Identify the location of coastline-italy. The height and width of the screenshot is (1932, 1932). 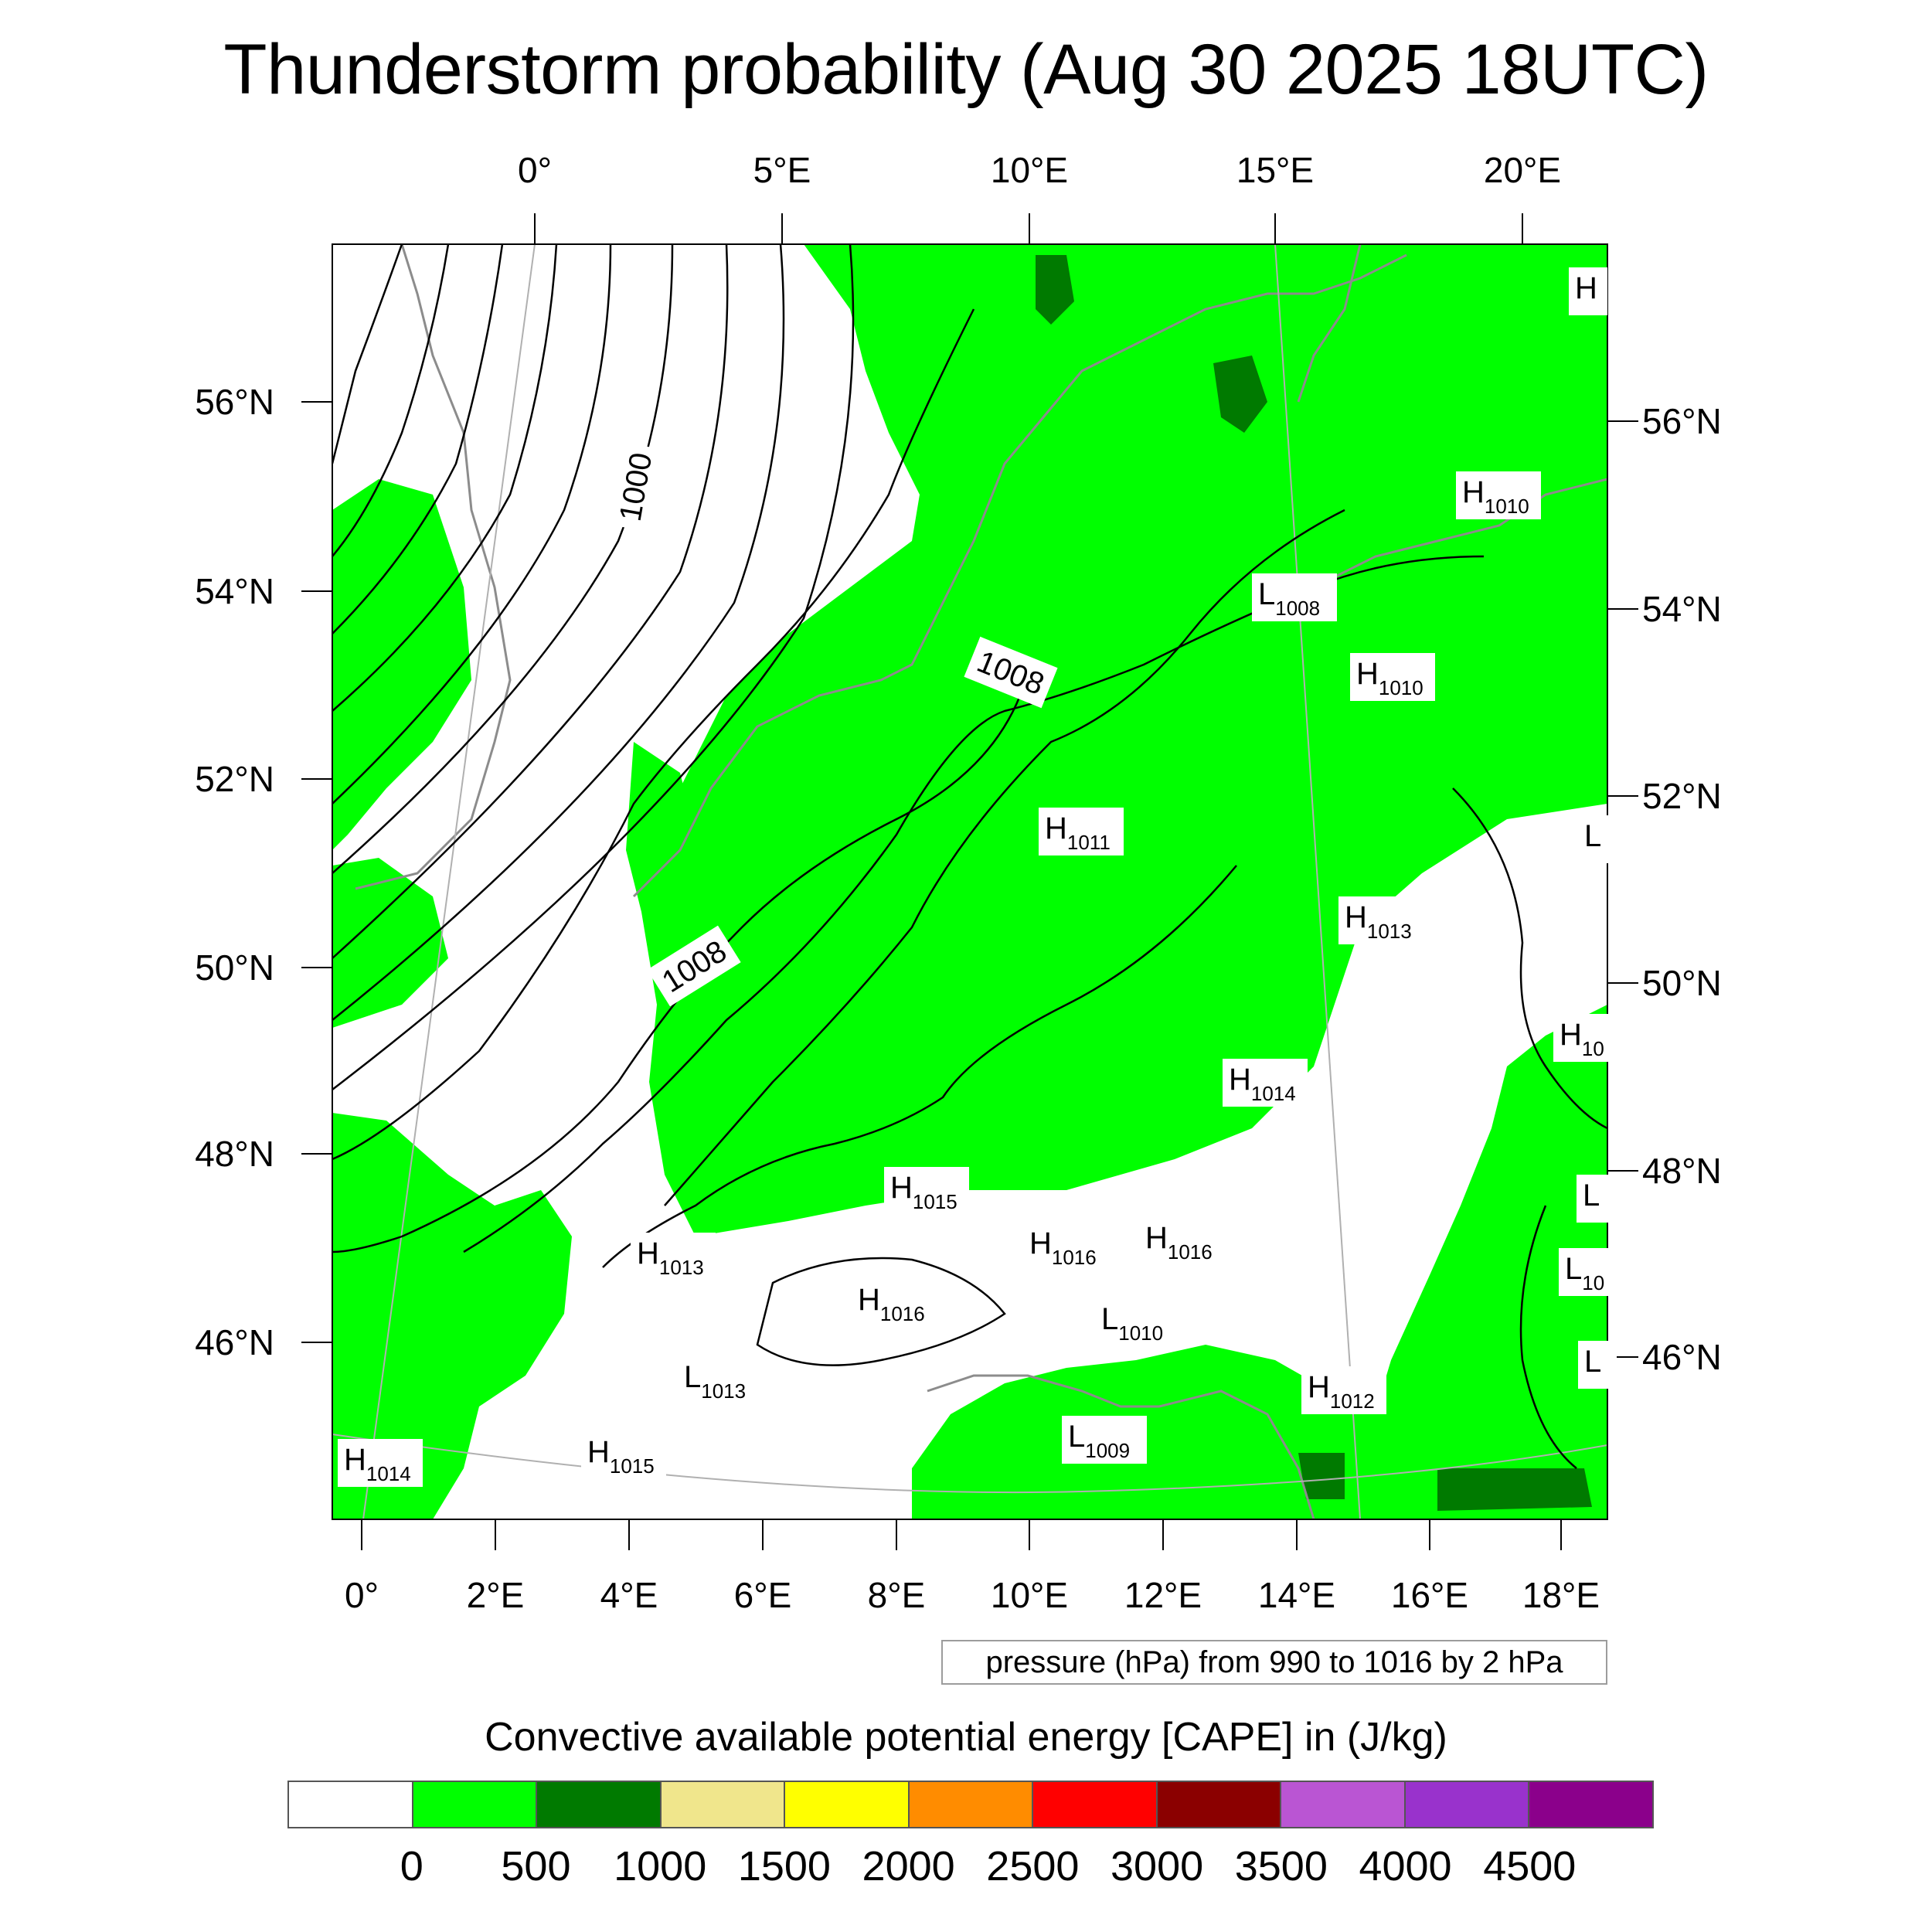
(1121, 1447).